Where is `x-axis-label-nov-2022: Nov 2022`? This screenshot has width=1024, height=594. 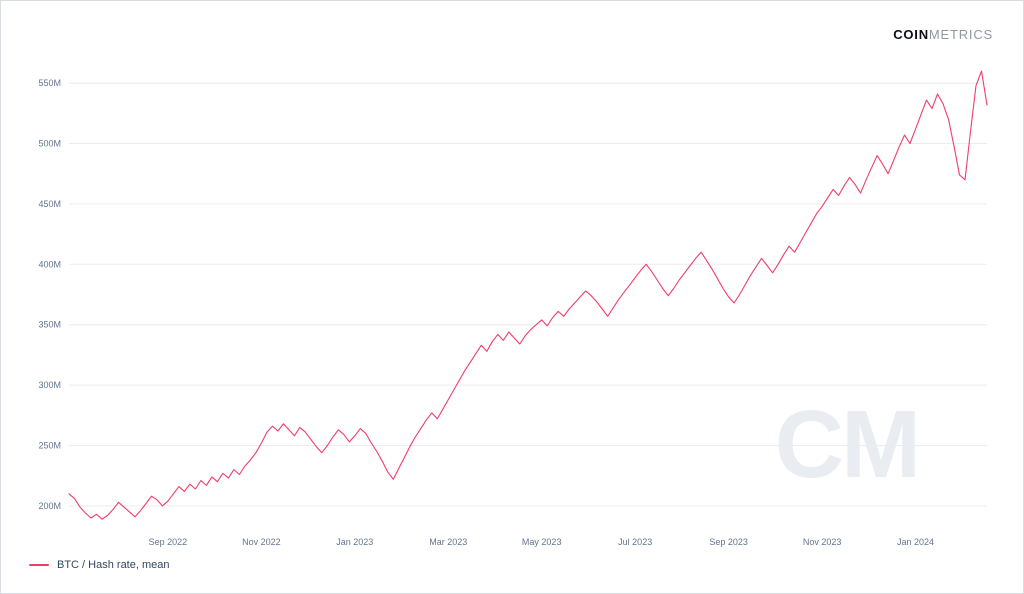 x-axis-label-nov-2022: Nov 2022 is located at coordinates (261, 542).